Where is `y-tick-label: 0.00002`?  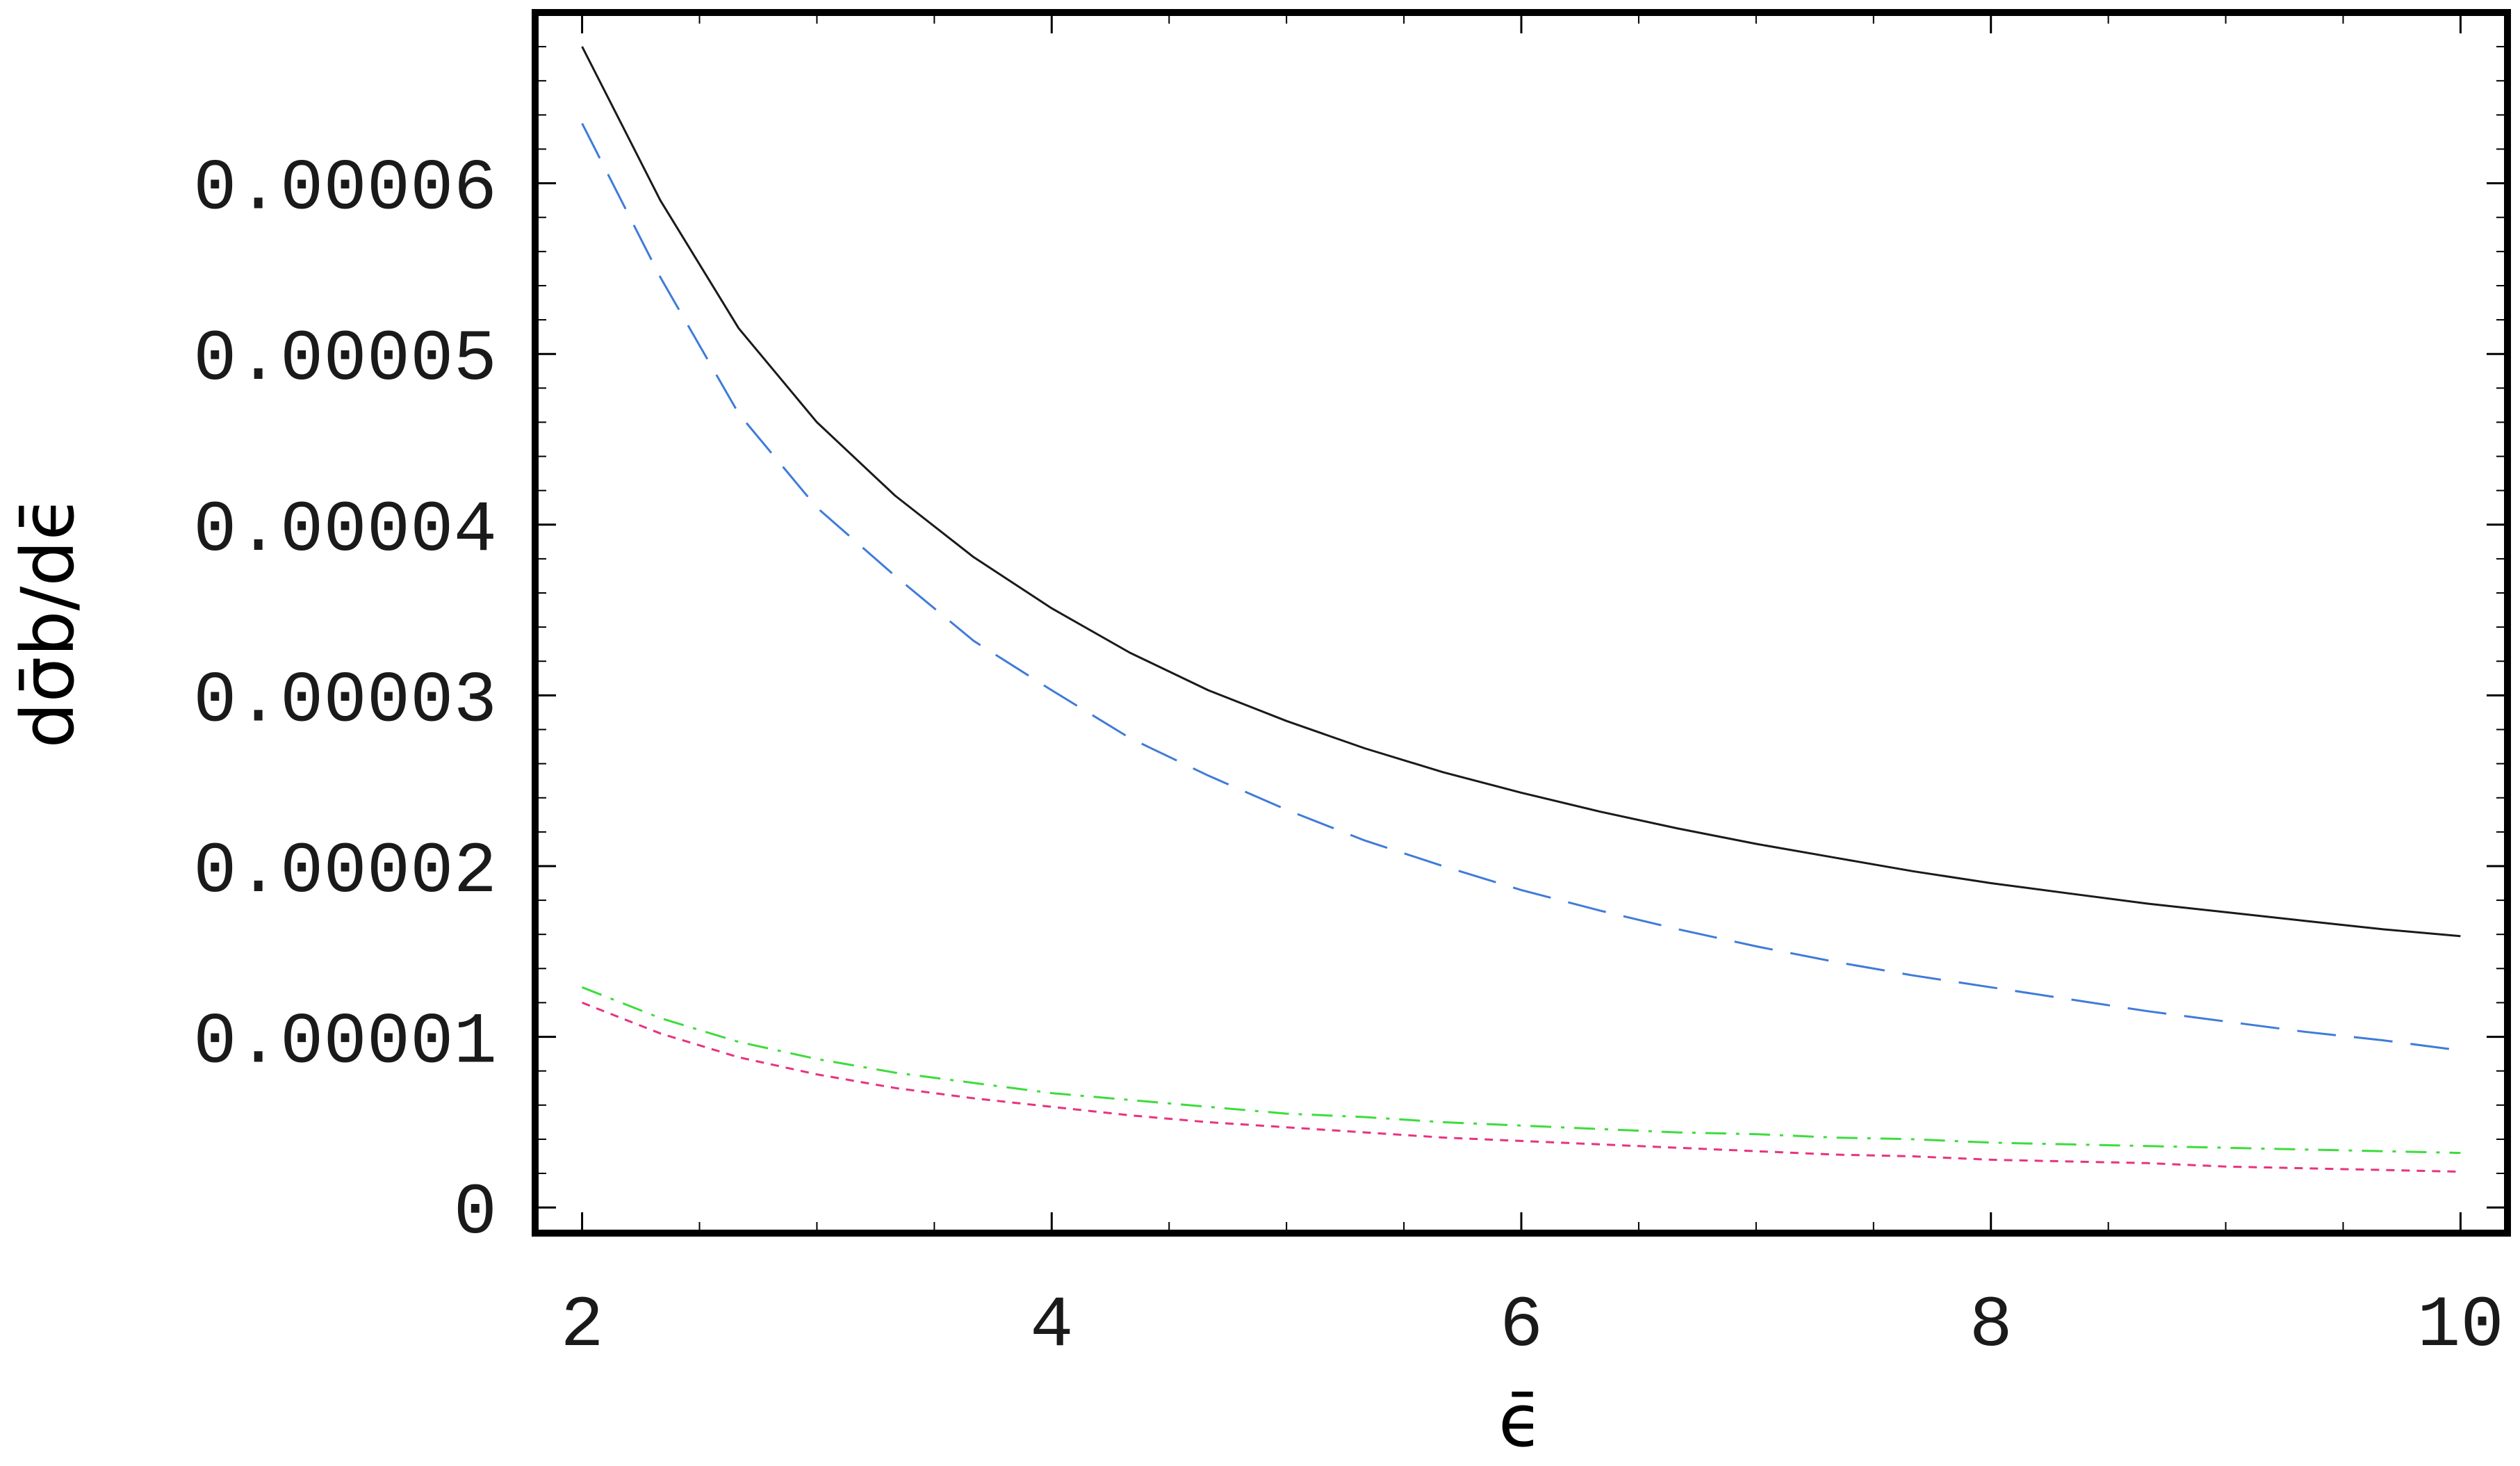
y-tick-label: 0.00002 is located at coordinates (345, 872).